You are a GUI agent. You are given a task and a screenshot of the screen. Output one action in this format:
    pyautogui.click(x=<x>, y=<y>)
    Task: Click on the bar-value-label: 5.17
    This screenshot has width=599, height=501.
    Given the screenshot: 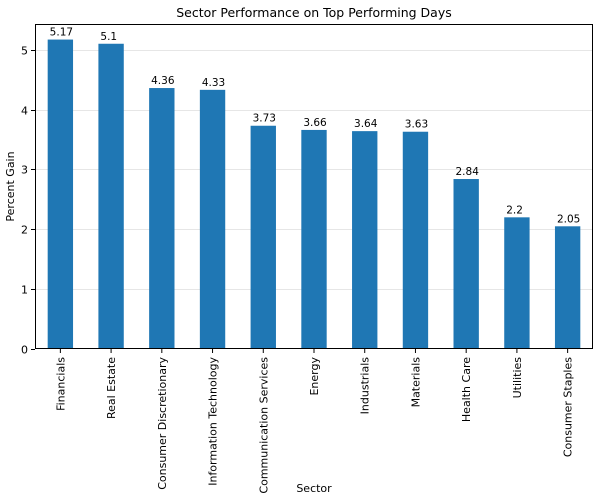 What is the action you would take?
    pyautogui.click(x=61, y=33)
    